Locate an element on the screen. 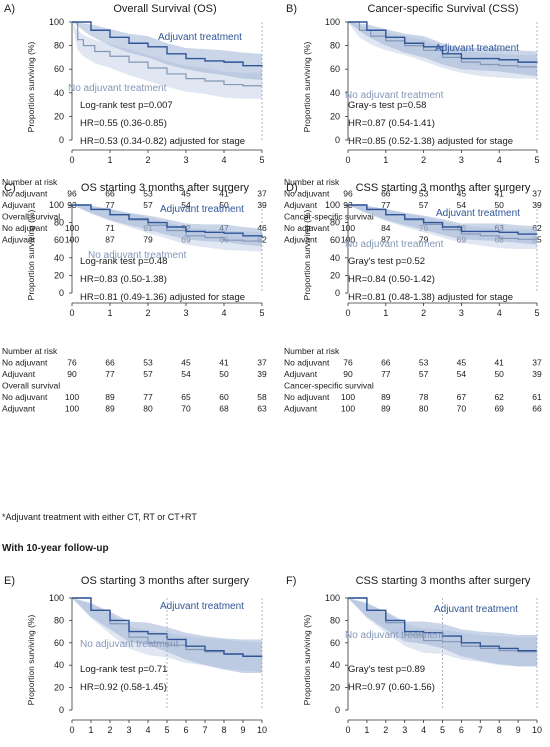 Image resolution: width=550 pixels, height=747 pixels. stat-annotation: HR=0.55 (0.36-0.85) is located at coordinates (123, 123).